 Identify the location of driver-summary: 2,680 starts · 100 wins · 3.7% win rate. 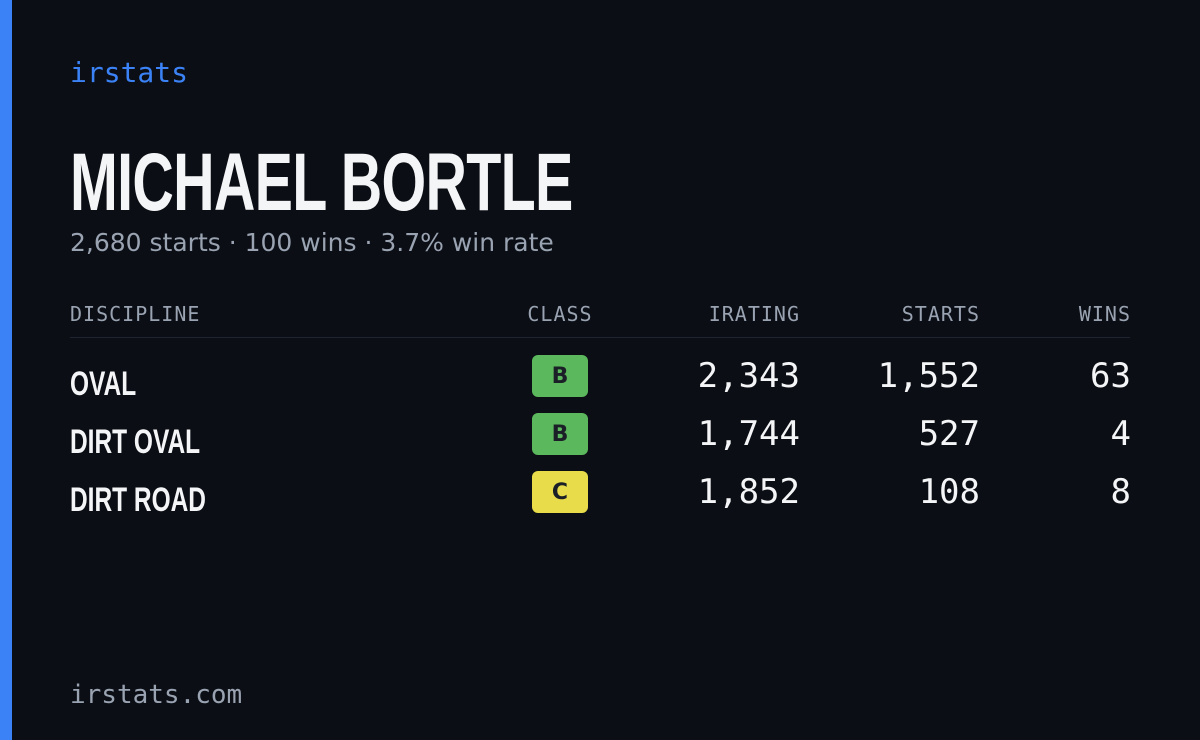
(312, 242).